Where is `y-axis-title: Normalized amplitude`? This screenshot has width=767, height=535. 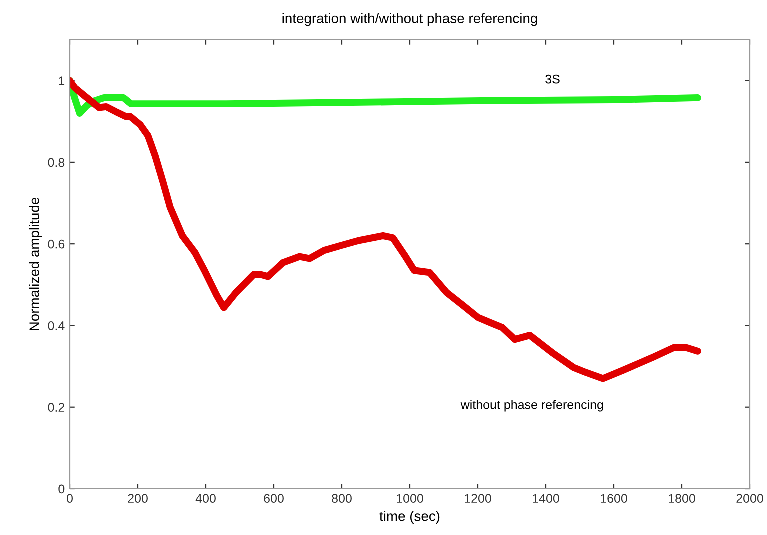
y-axis-title: Normalized amplitude is located at coordinates (35, 264).